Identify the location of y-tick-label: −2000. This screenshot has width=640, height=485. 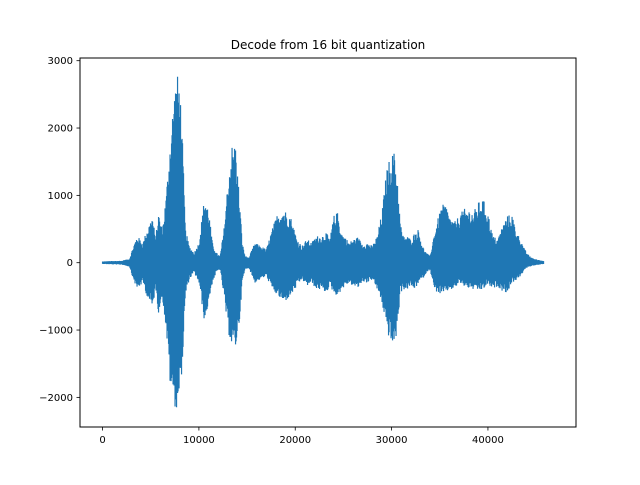
(56, 398).